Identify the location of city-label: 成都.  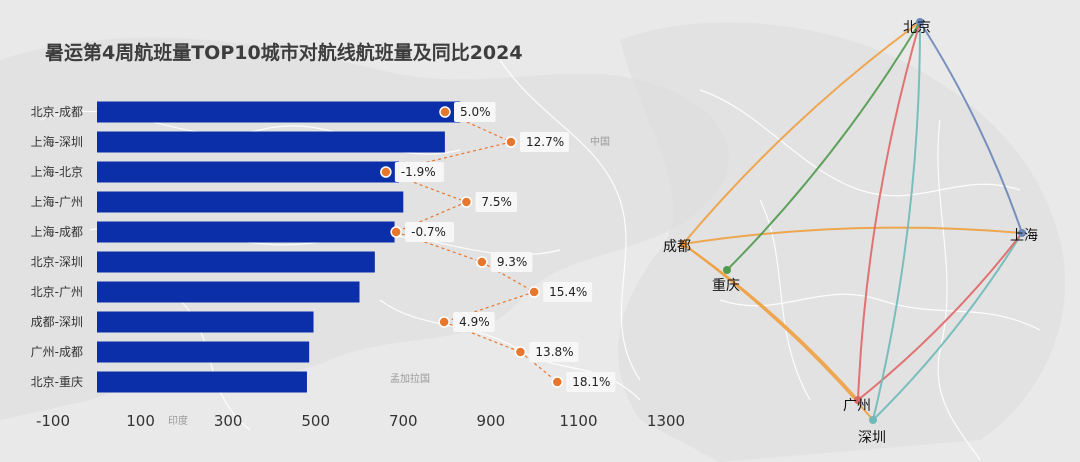
(677, 247).